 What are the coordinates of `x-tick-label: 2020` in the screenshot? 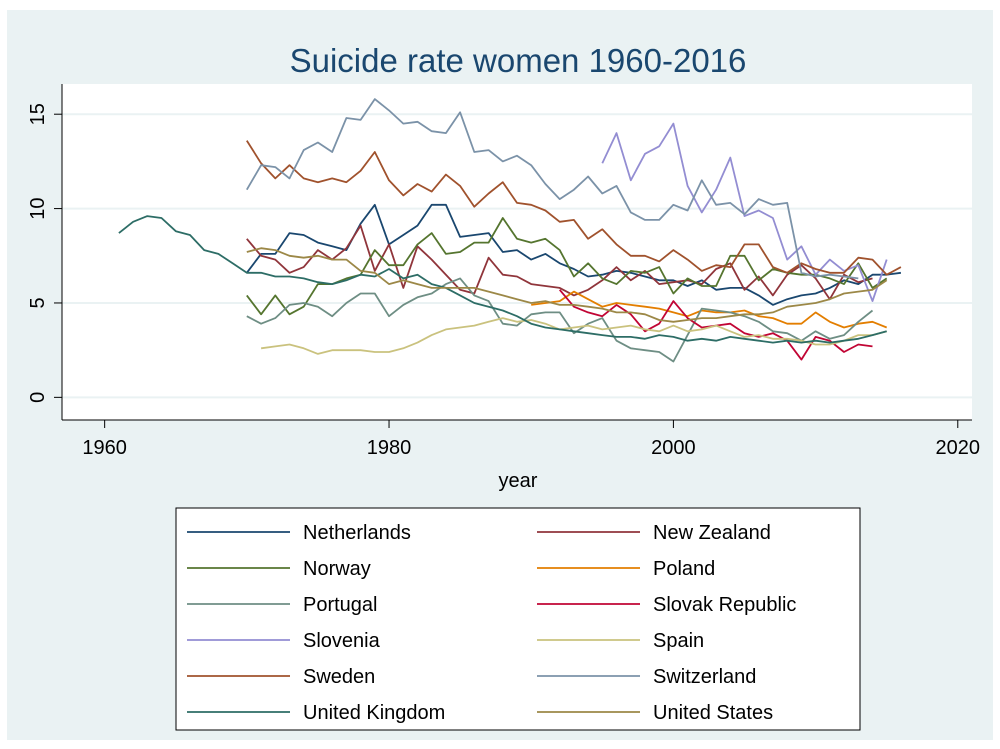 It's located at (958, 448).